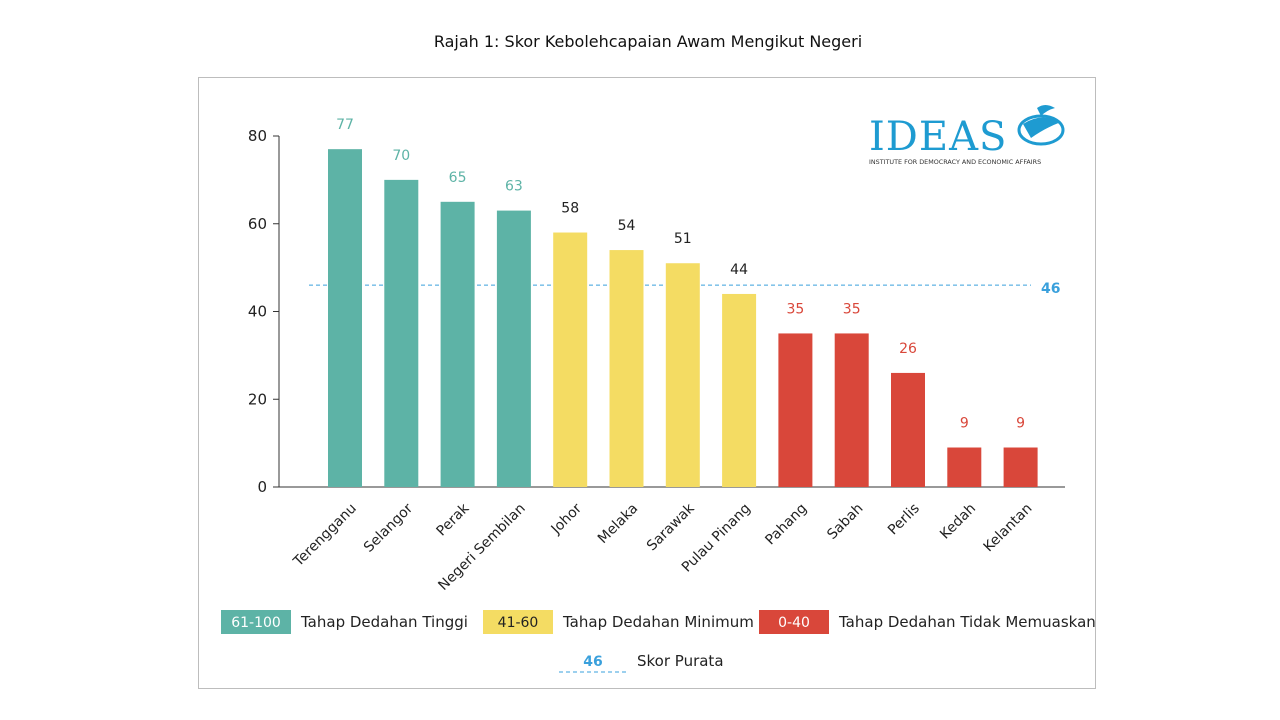 The image size is (1280, 720). Describe the element at coordinates (345, 125) in the screenshot. I see `value-label: 77` at that location.